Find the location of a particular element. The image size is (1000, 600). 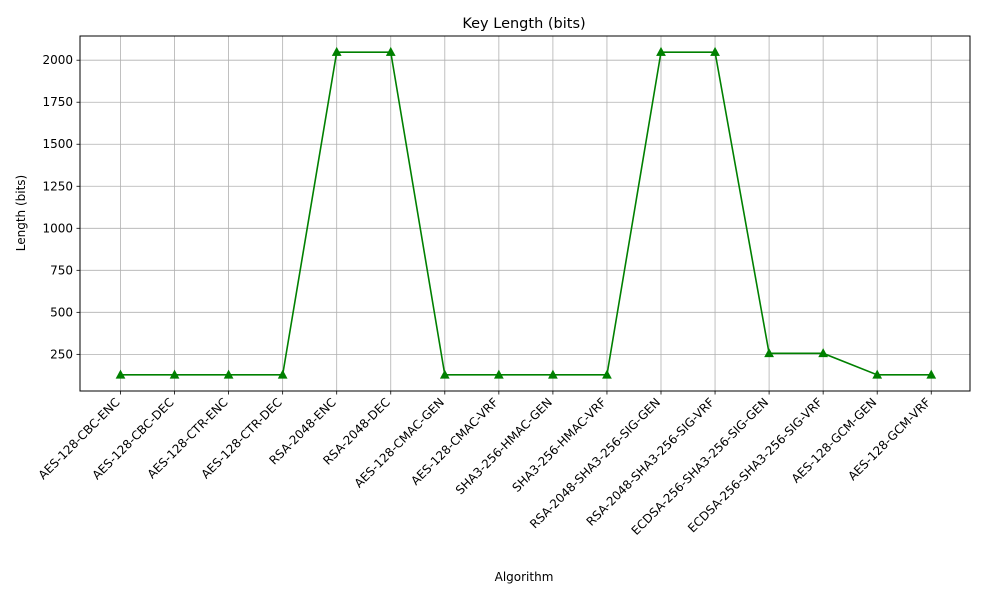

y-tick-label: 1500 is located at coordinates (57, 144).